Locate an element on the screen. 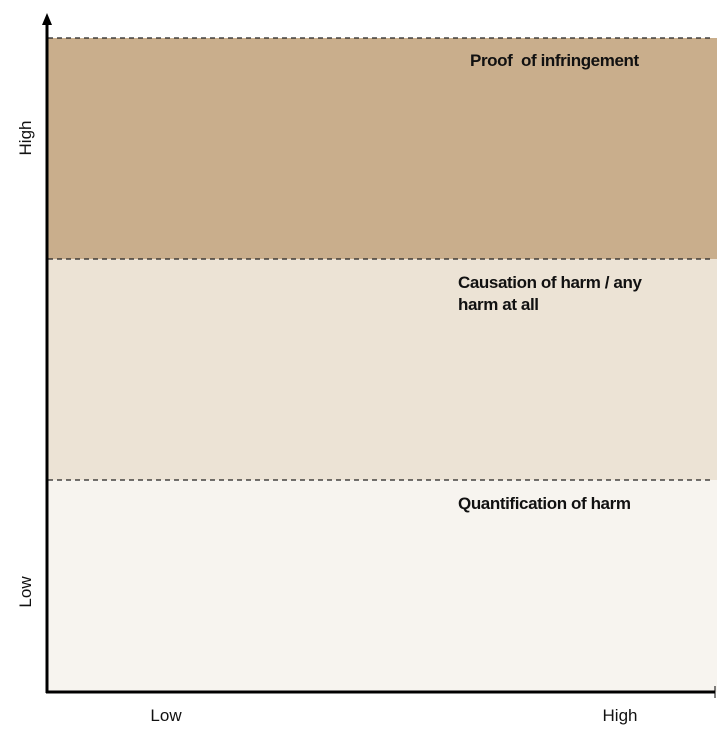 Image resolution: width=717 pixels, height=732 pixels. band-label: Causation of harm / any is located at coordinates (550, 282).